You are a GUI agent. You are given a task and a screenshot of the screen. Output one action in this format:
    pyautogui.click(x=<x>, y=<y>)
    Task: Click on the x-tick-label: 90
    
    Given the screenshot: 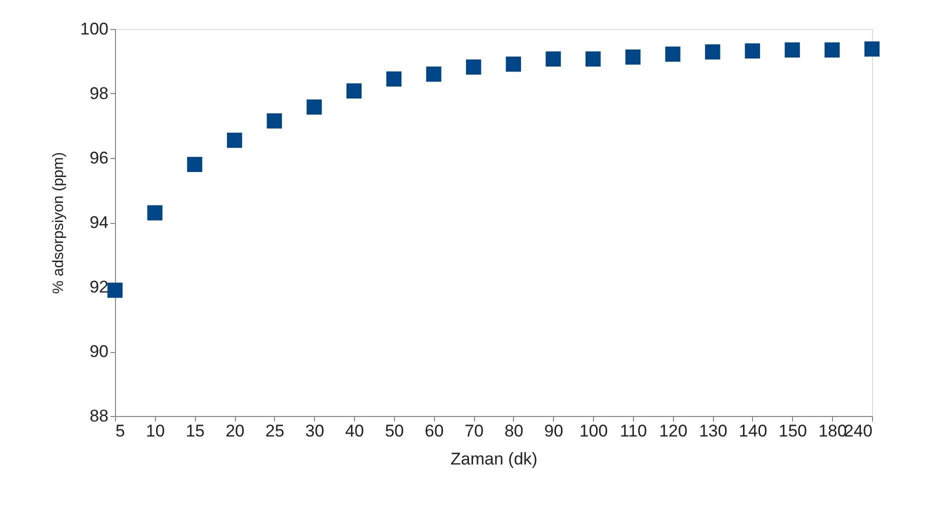 What is the action you would take?
    pyautogui.click(x=554, y=431)
    